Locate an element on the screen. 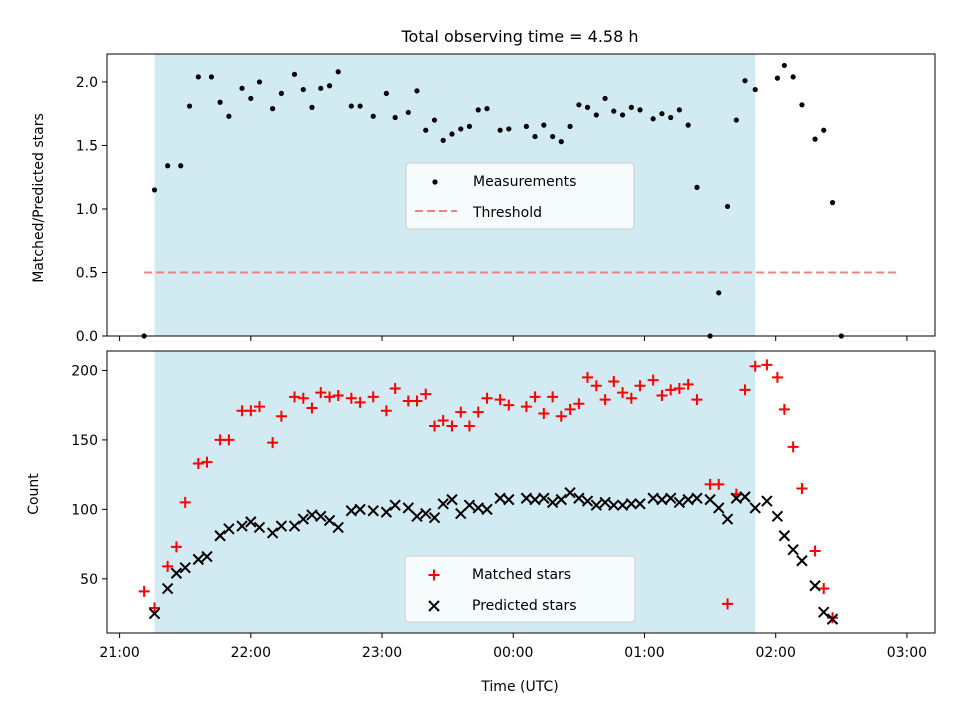  legend-label: Matched stars is located at coordinates (521, 575).